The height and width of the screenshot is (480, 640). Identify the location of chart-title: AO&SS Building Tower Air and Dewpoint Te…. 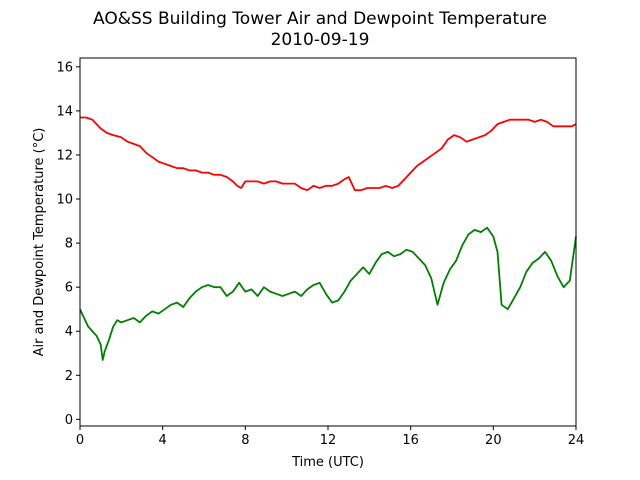
(320, 19).